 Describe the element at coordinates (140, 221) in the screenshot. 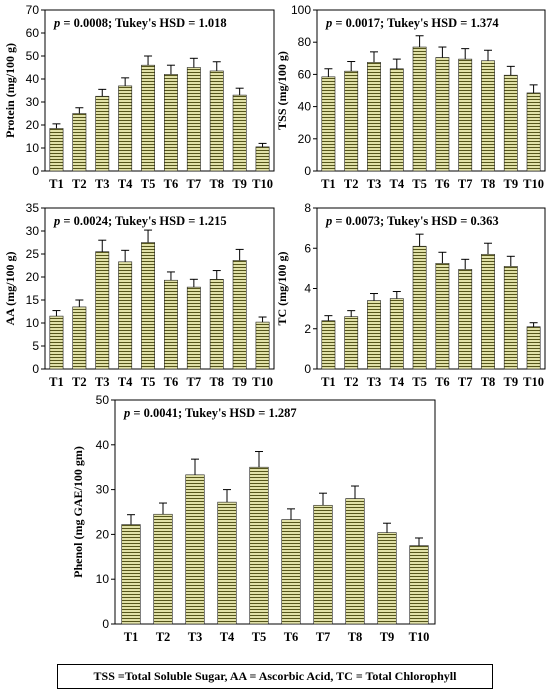

I see `stat-annotation: p = 0.0024; Tukey's HSD = 1.215` at that location.